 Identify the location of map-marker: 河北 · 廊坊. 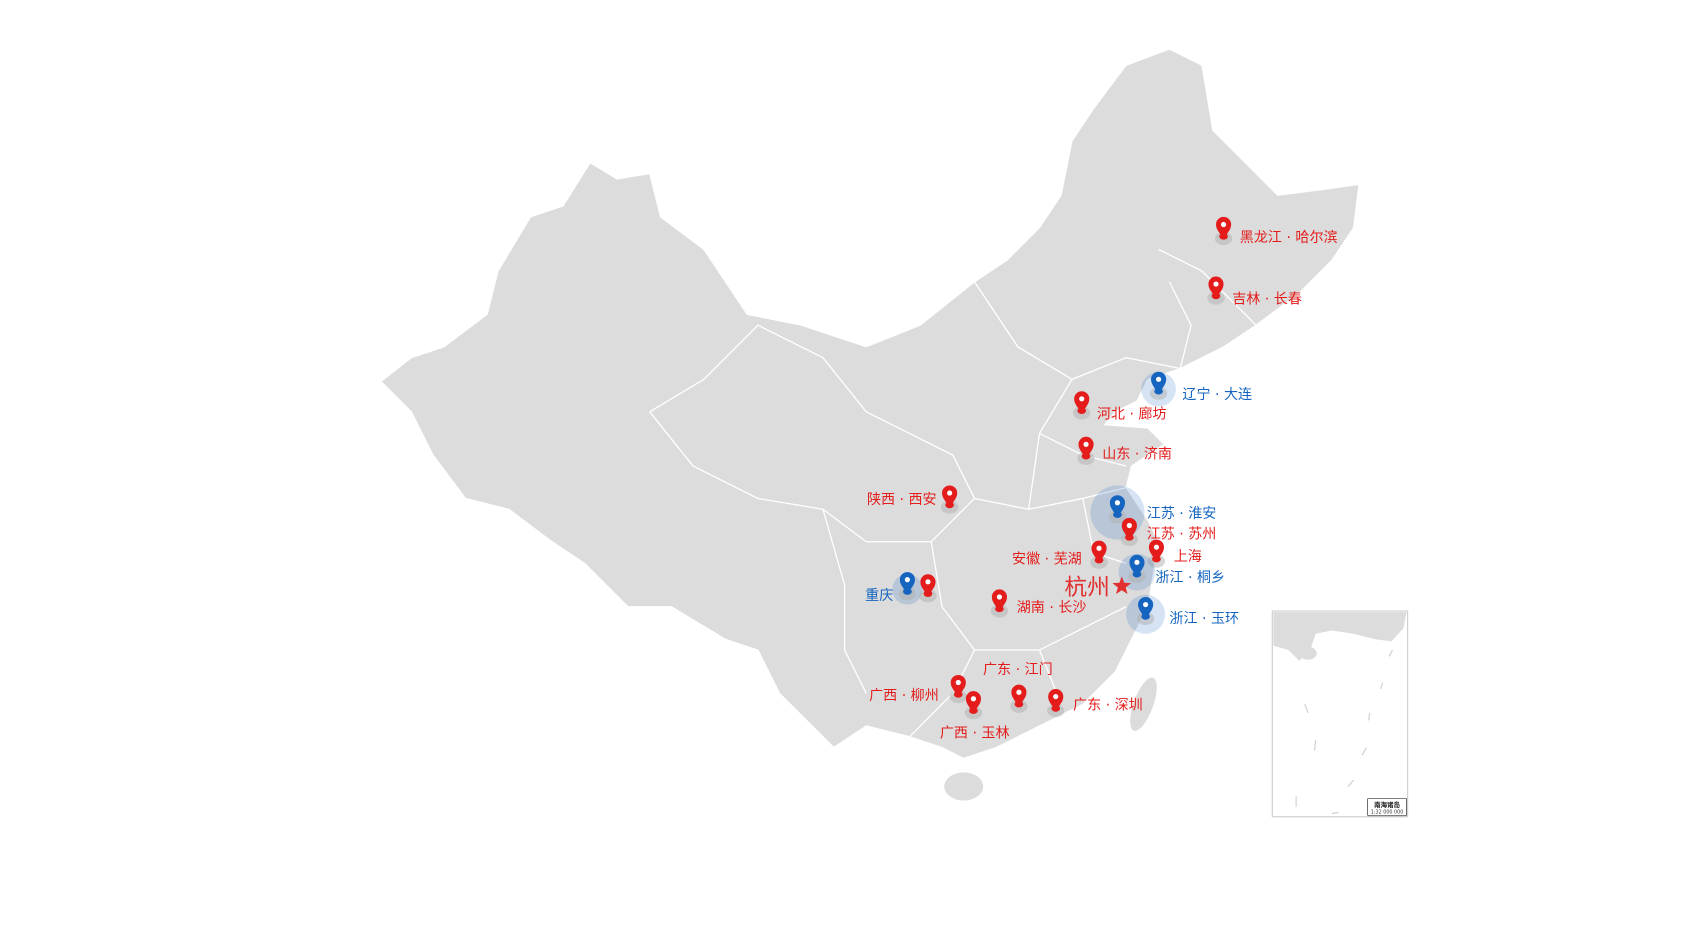
(1120, 406).